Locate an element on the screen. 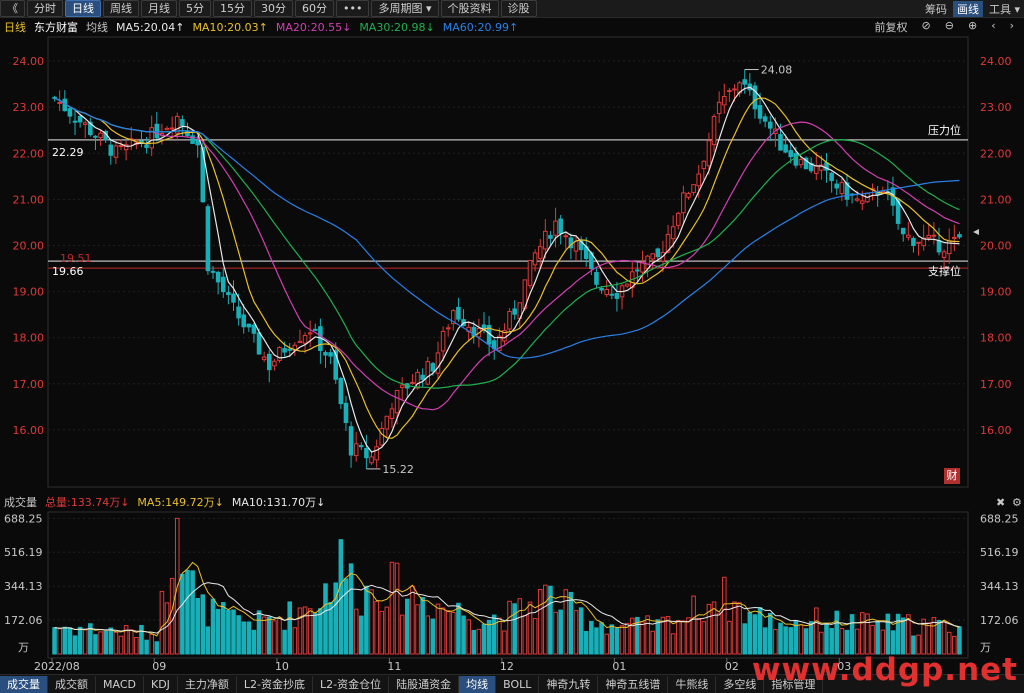  indicator-tab-8: 均线 is located at coordinates (478, 684).